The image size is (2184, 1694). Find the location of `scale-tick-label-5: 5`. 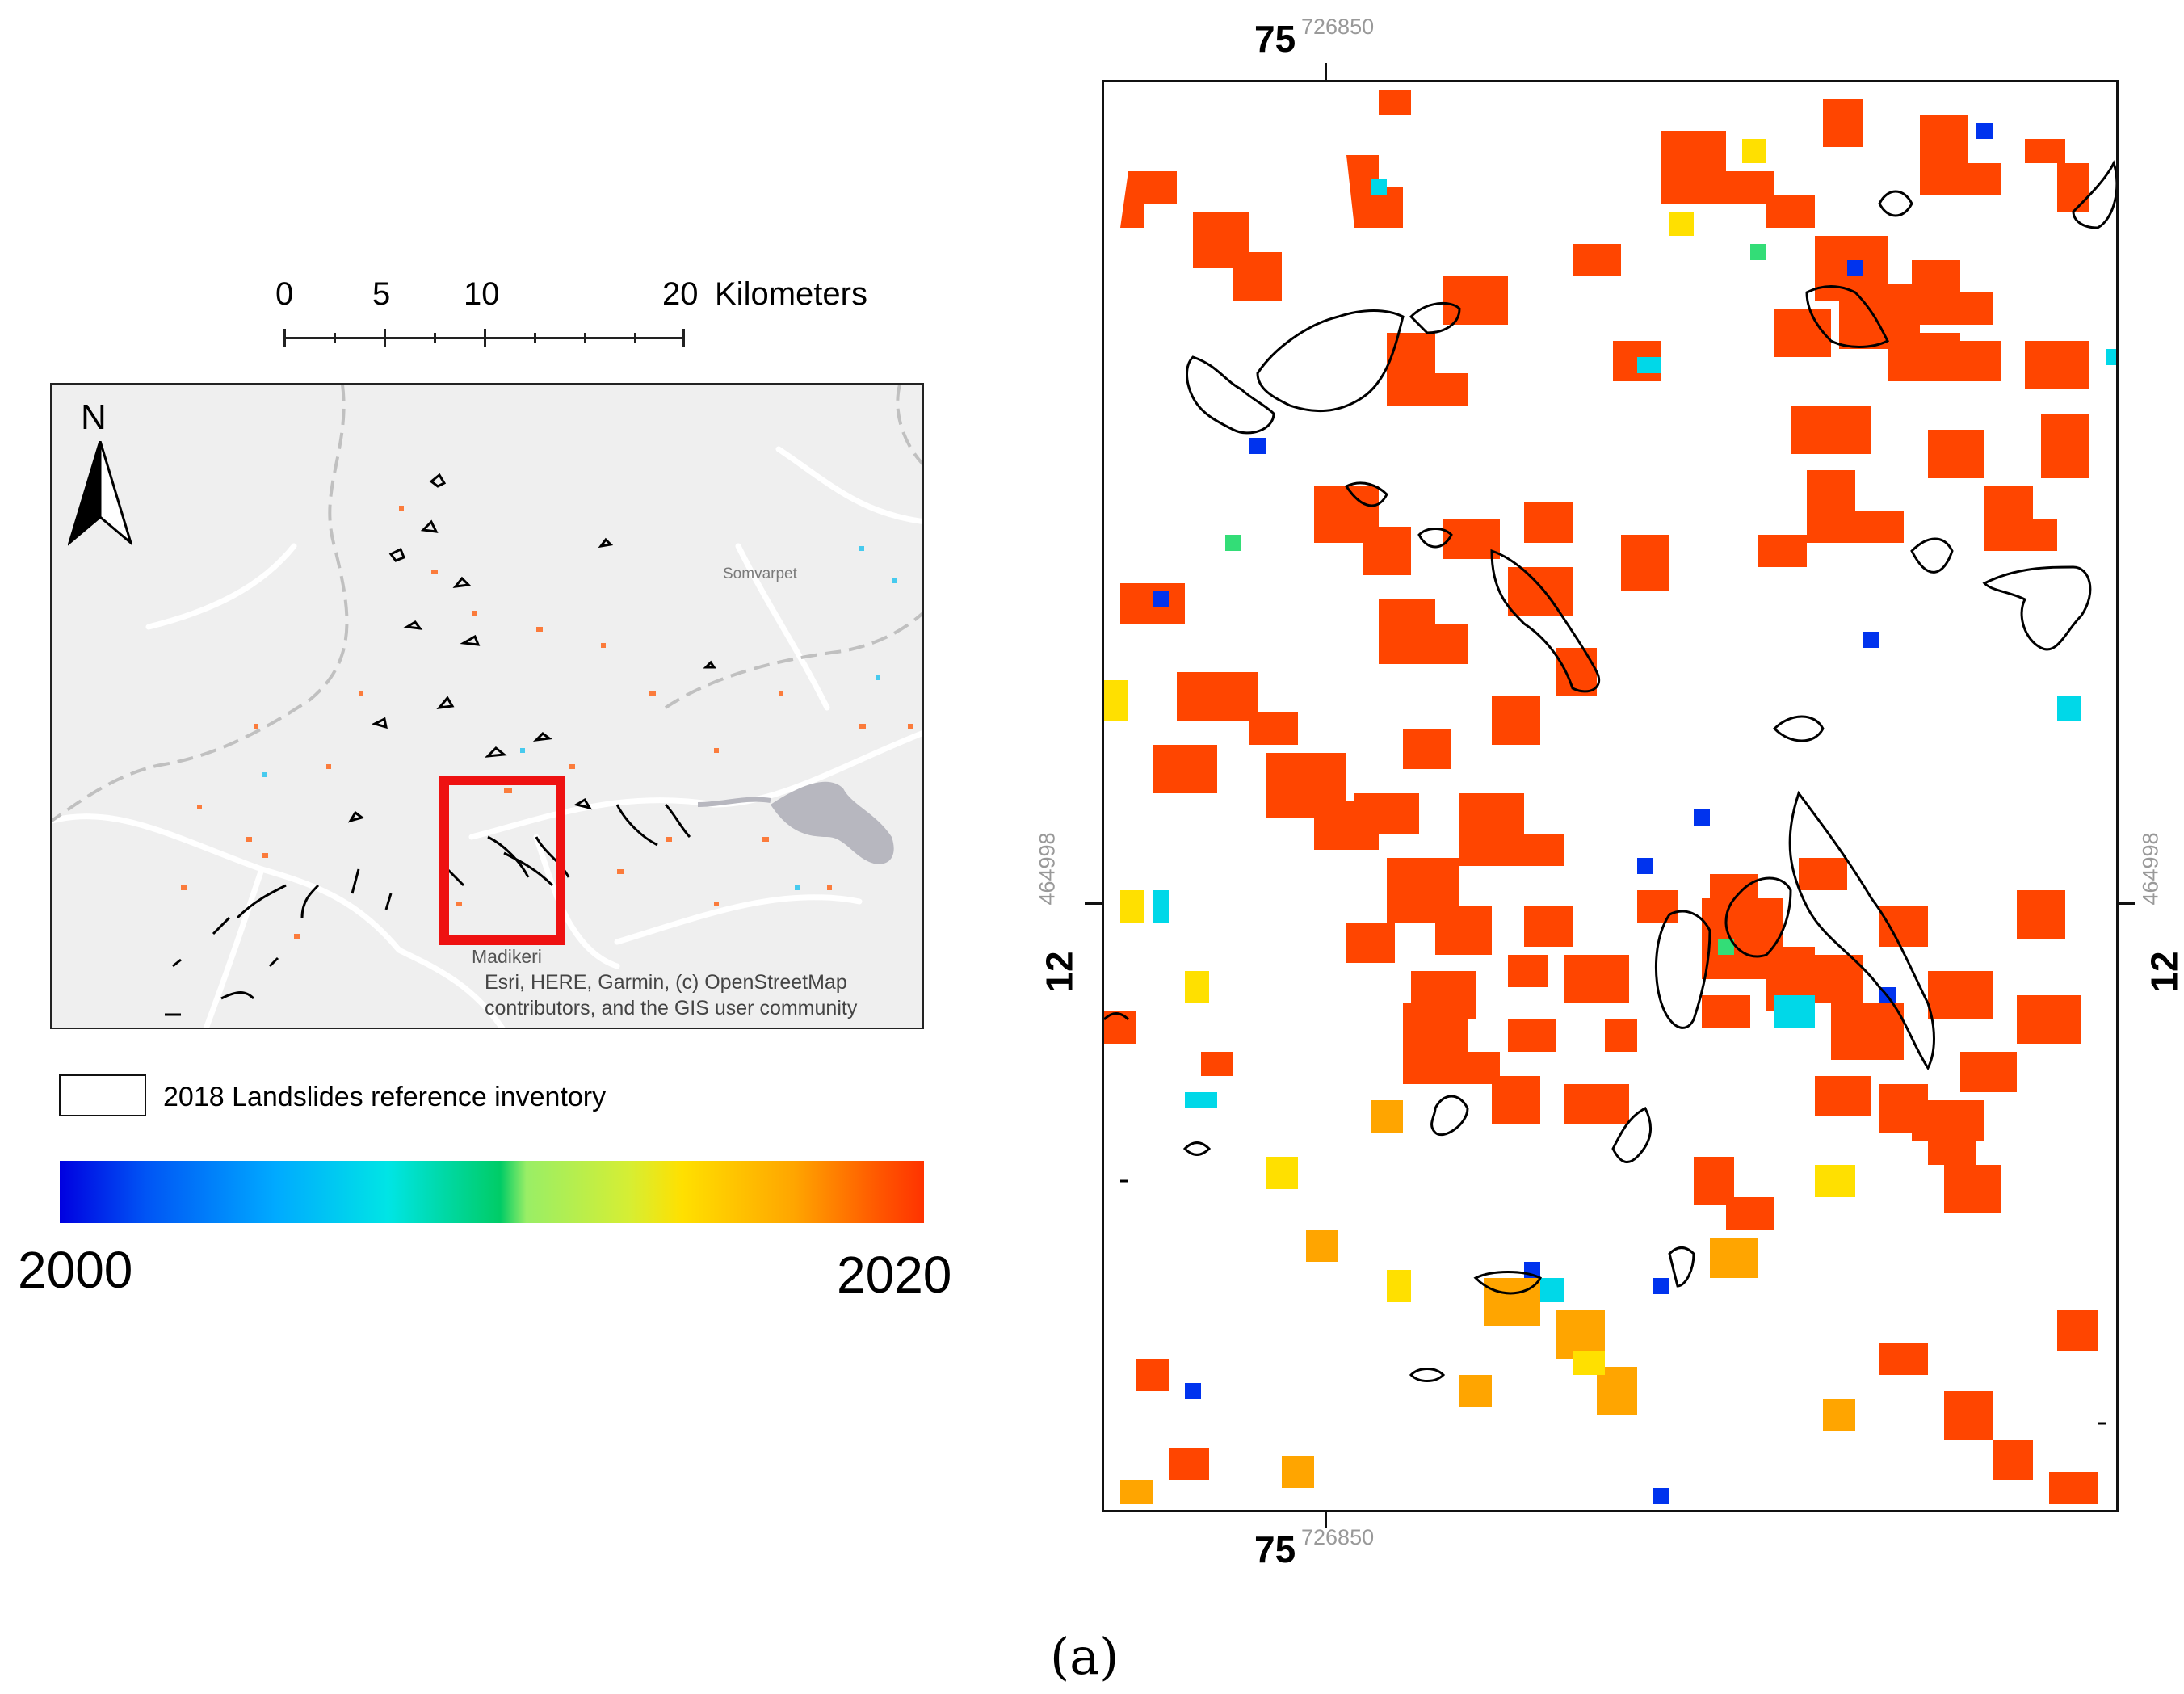

scale-tick-label-5: 5 is located at coordinates (382, 294).